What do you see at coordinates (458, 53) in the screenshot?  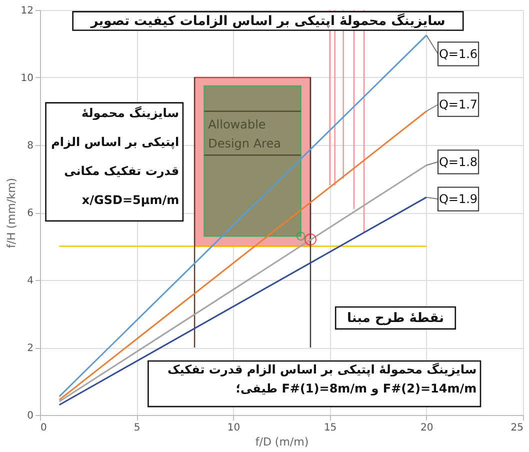 I see `series-label: Q=1.6` at bounding box center [458, 53].